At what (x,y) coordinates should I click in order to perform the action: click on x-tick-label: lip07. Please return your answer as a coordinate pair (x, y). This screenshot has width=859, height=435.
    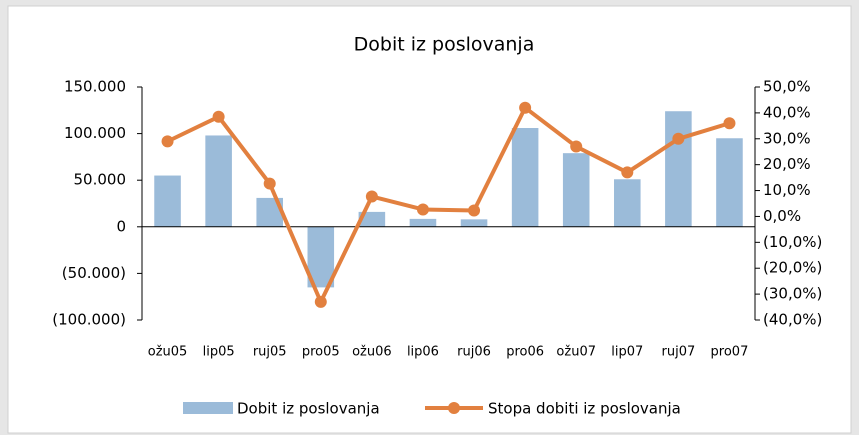
    Looking at the image, I should click on (627, 352).